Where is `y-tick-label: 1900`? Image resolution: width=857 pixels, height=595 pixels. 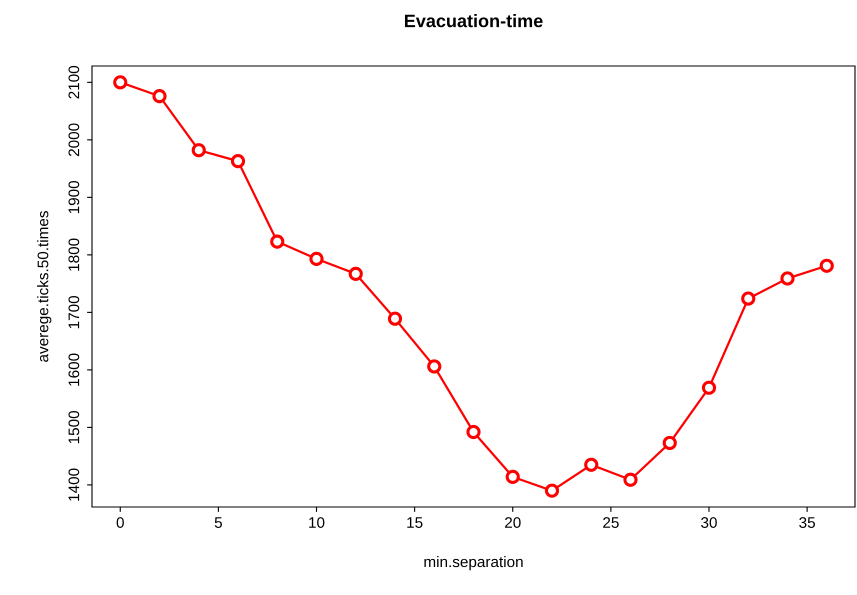
y-tick-label: 1900 is located at coordinates (74, 197).